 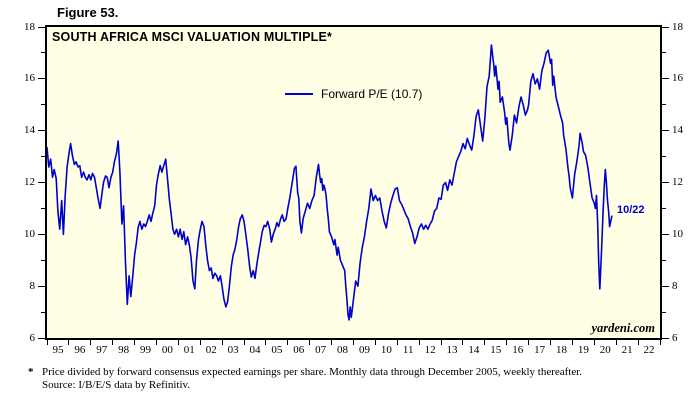 I want to click on x-axis-label: 04, so click(x=255, y=350).